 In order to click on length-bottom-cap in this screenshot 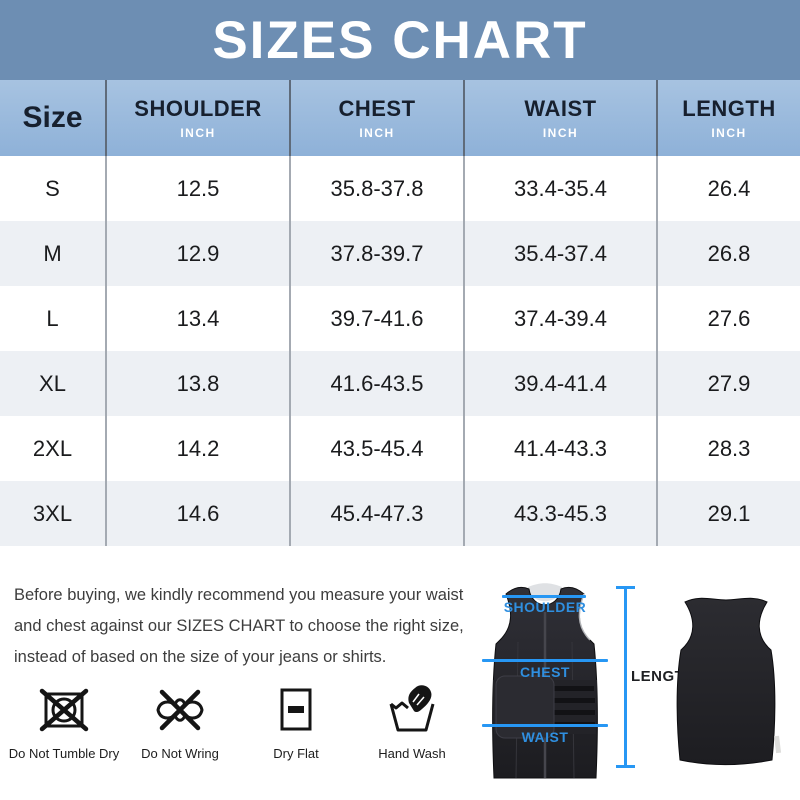, I will do `click(625, 766)`.